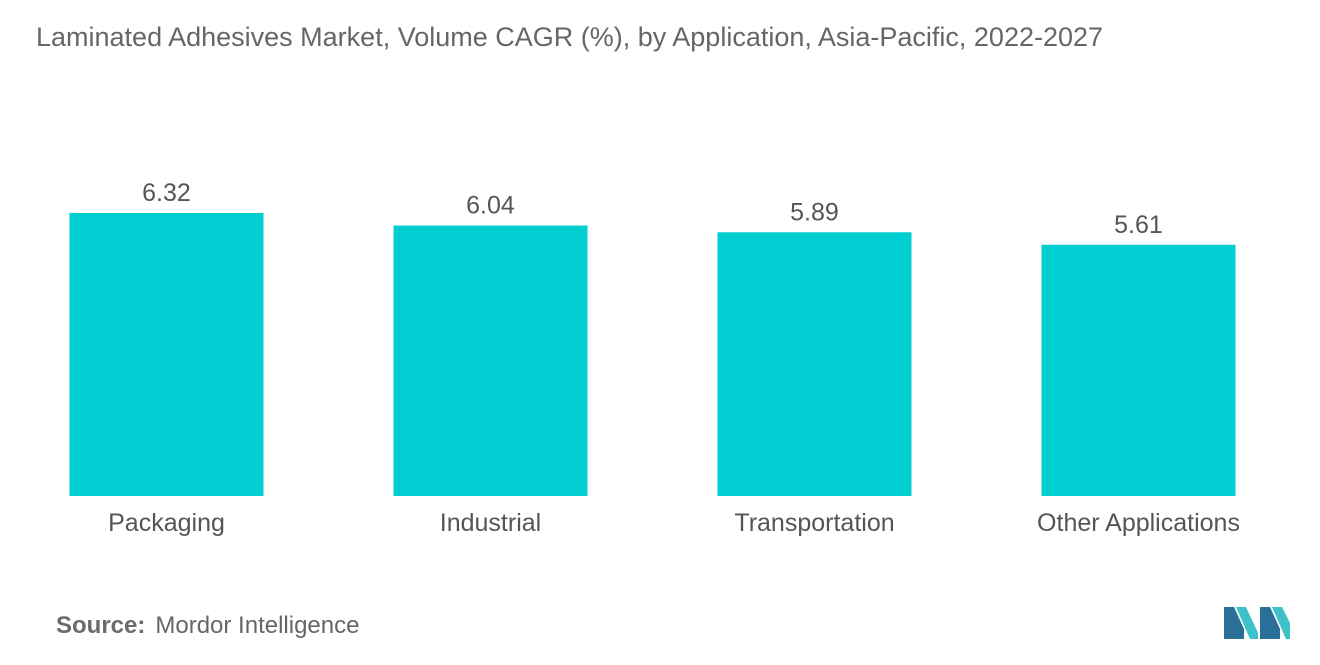  What do you see at coordinates (257, 625) in the screenshot?
I see `source-text: Mordor Intelligence` at bounding box center [257, 625].